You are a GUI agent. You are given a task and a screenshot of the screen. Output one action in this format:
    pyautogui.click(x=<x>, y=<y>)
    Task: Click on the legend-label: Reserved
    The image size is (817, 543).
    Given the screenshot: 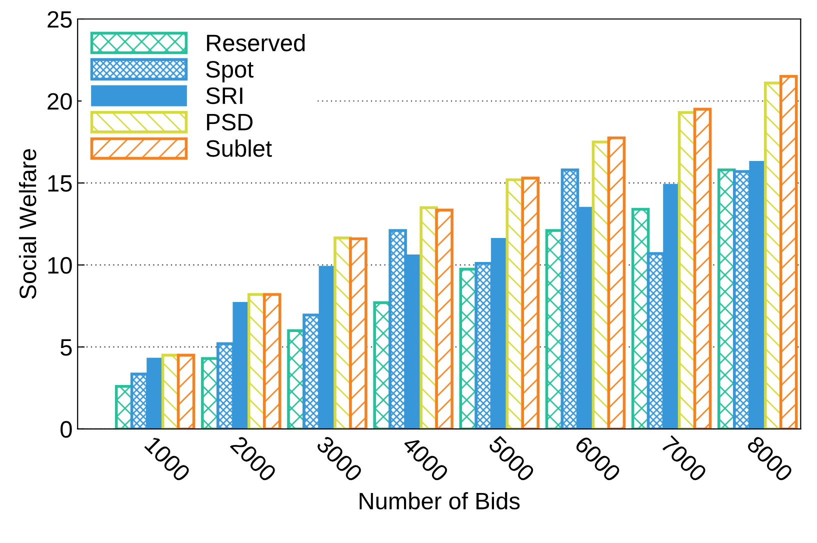 What is the action you would take?
    pyautogui.click(x=256, y=43)
    